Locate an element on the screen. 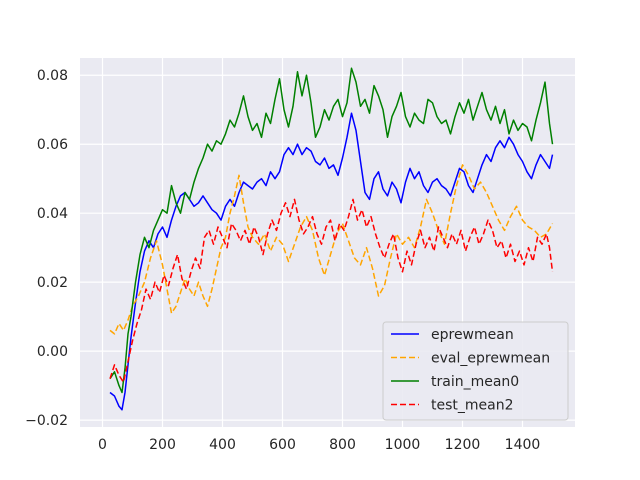  x-tick-label: 0 is located at coordinates (102, 445).